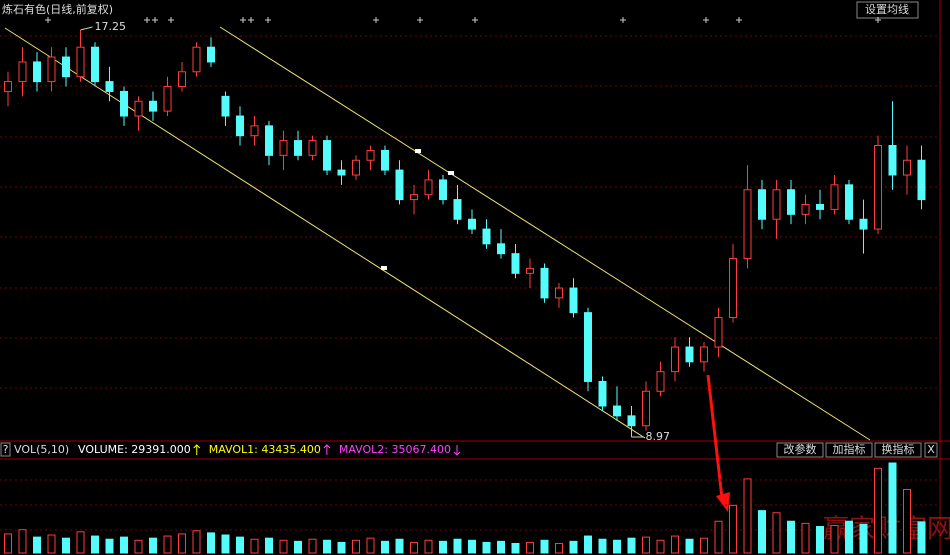  What do you see at coordinates (658, 436) in the screenshot?
I see `annotation: 8.97` at bounding box center [658, 436].